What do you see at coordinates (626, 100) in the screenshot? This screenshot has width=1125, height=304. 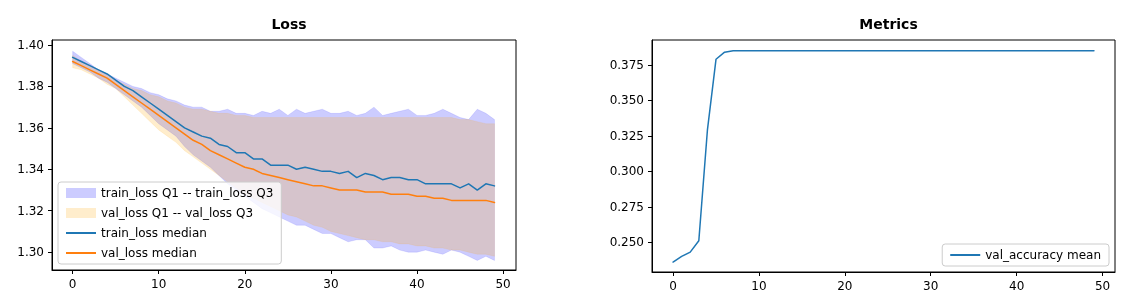 I see `y-tick-label: 0.350` at bounding box center [626, 100].